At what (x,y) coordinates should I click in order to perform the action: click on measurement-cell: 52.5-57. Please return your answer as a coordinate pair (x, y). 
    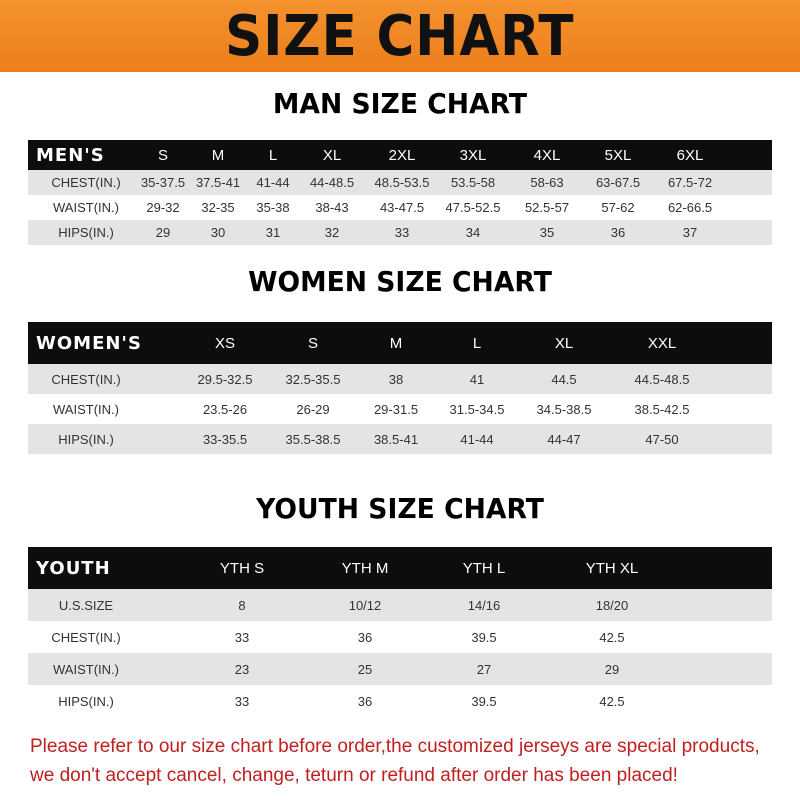
    Looking at the image, I should click on (547, 207).